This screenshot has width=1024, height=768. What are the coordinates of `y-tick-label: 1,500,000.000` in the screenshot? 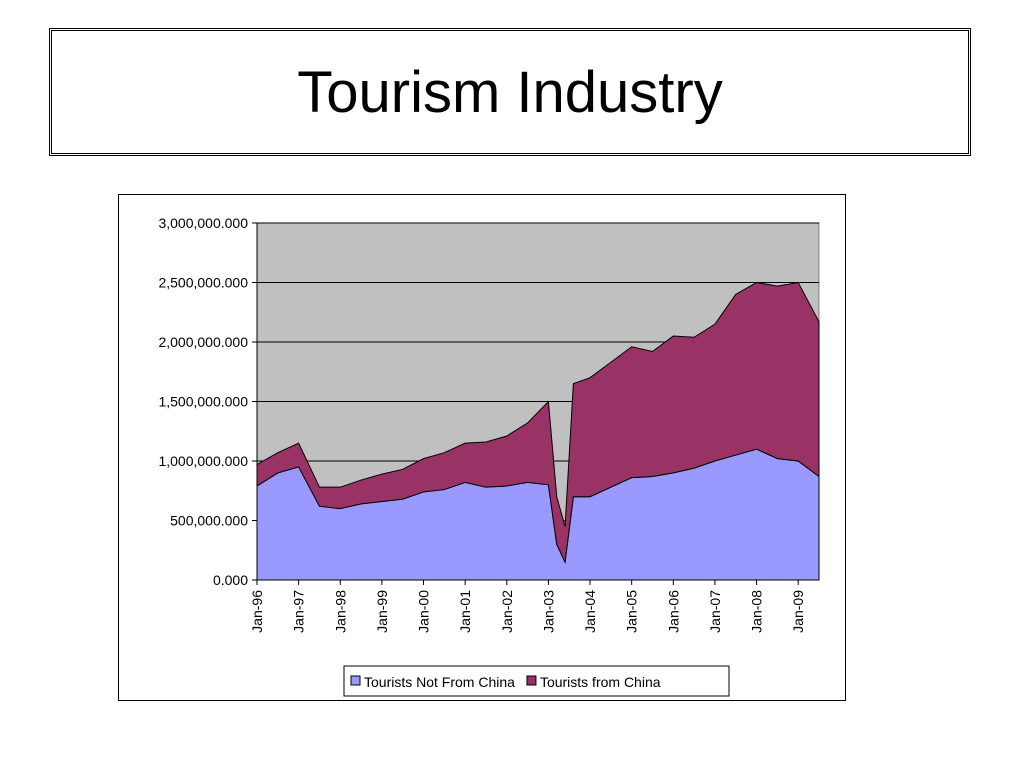 It's located at (203, 402).